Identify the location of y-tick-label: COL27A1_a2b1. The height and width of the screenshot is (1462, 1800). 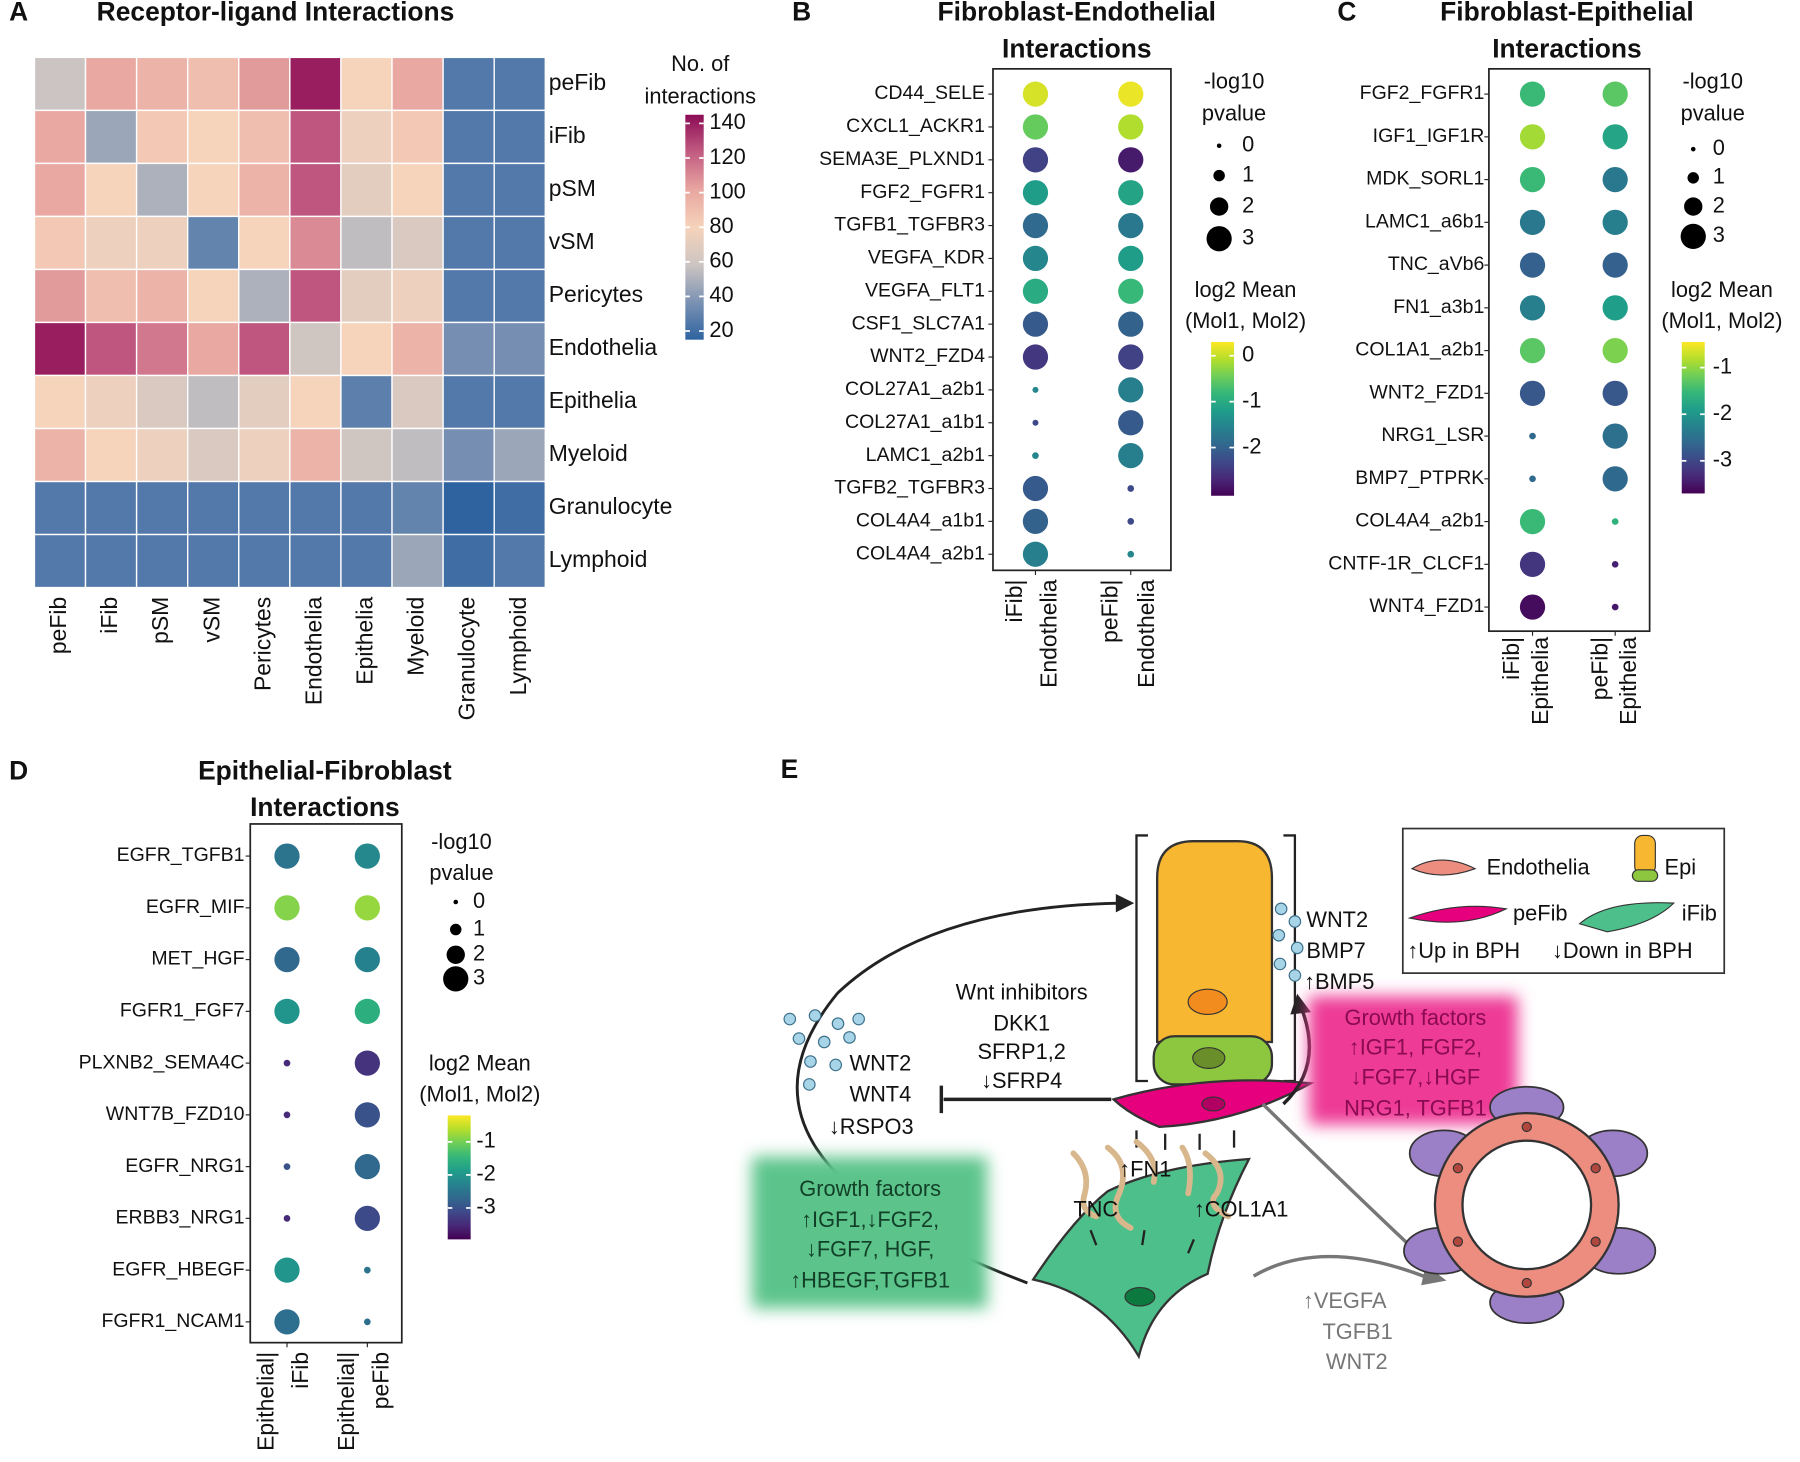
(915, 389).